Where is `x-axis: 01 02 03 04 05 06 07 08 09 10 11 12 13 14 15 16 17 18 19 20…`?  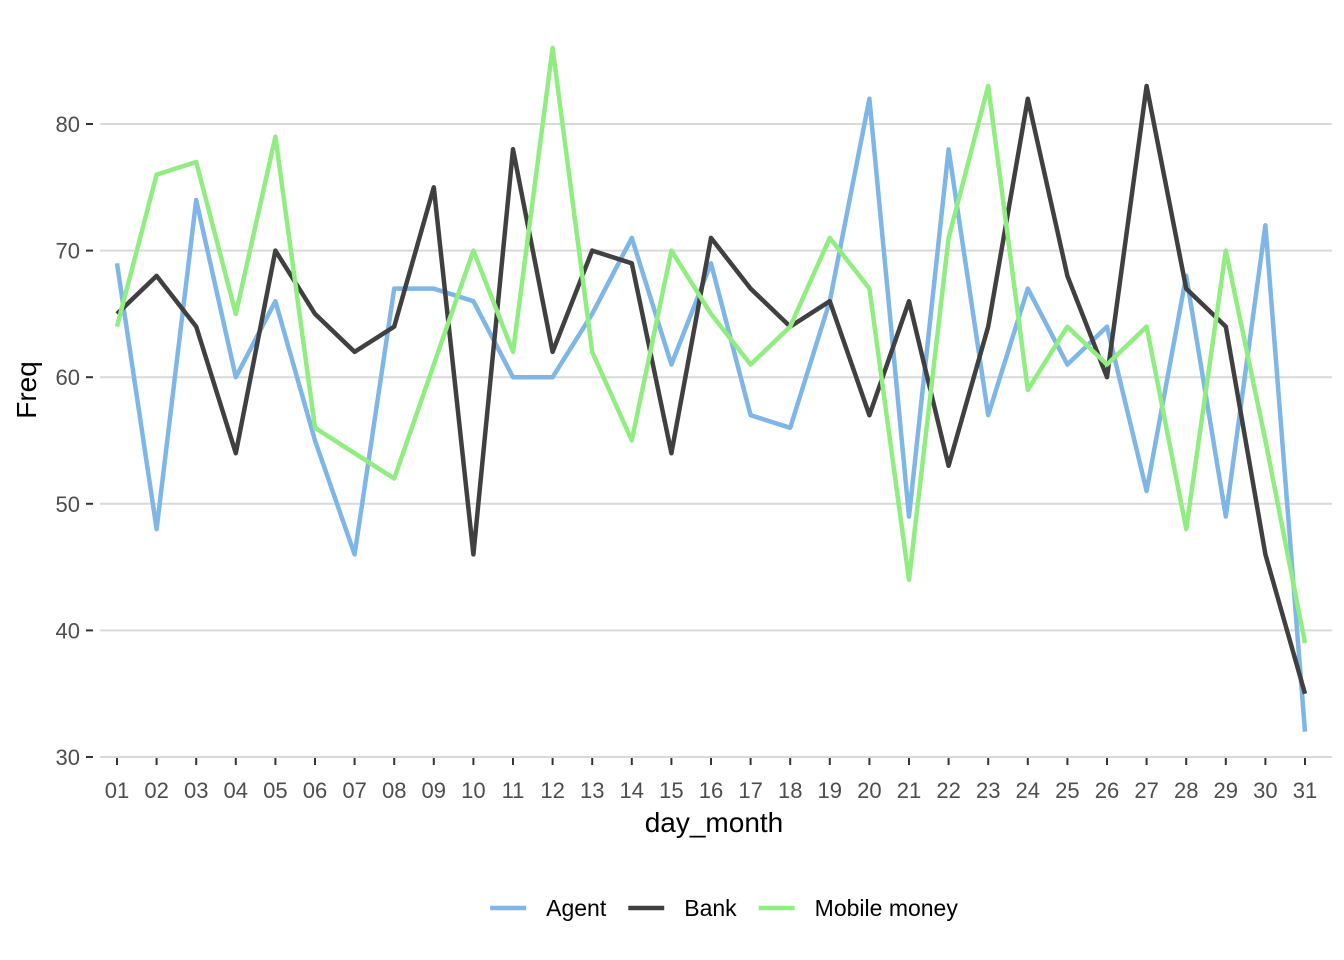 x-axis: 01 02 03 04 05 06 07 08 09 10 11 12 13 14 15 16 17 18 19 20… is located at coordinates (711, 780).